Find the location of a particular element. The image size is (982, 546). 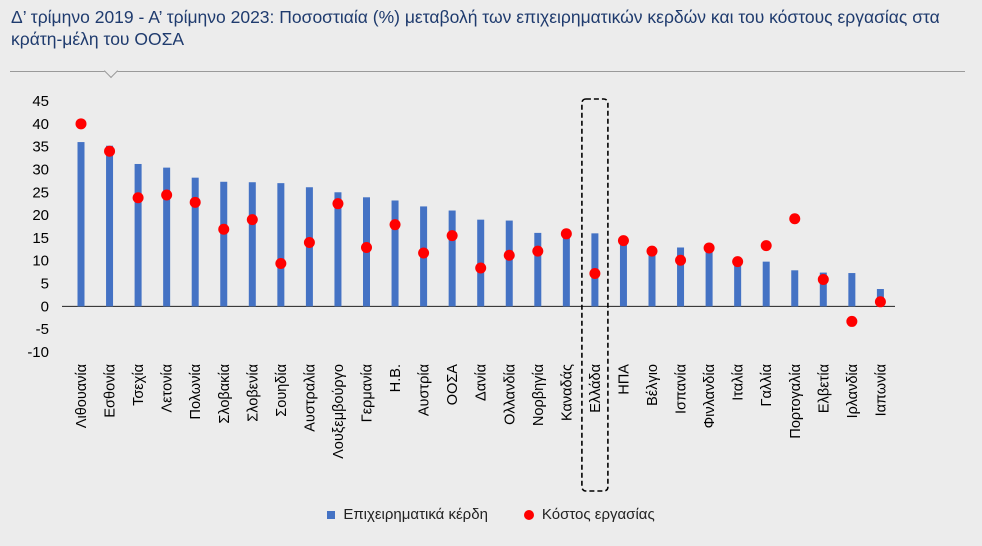

x-tick-label: Νορβηγία is located at coordinates (539, 395).